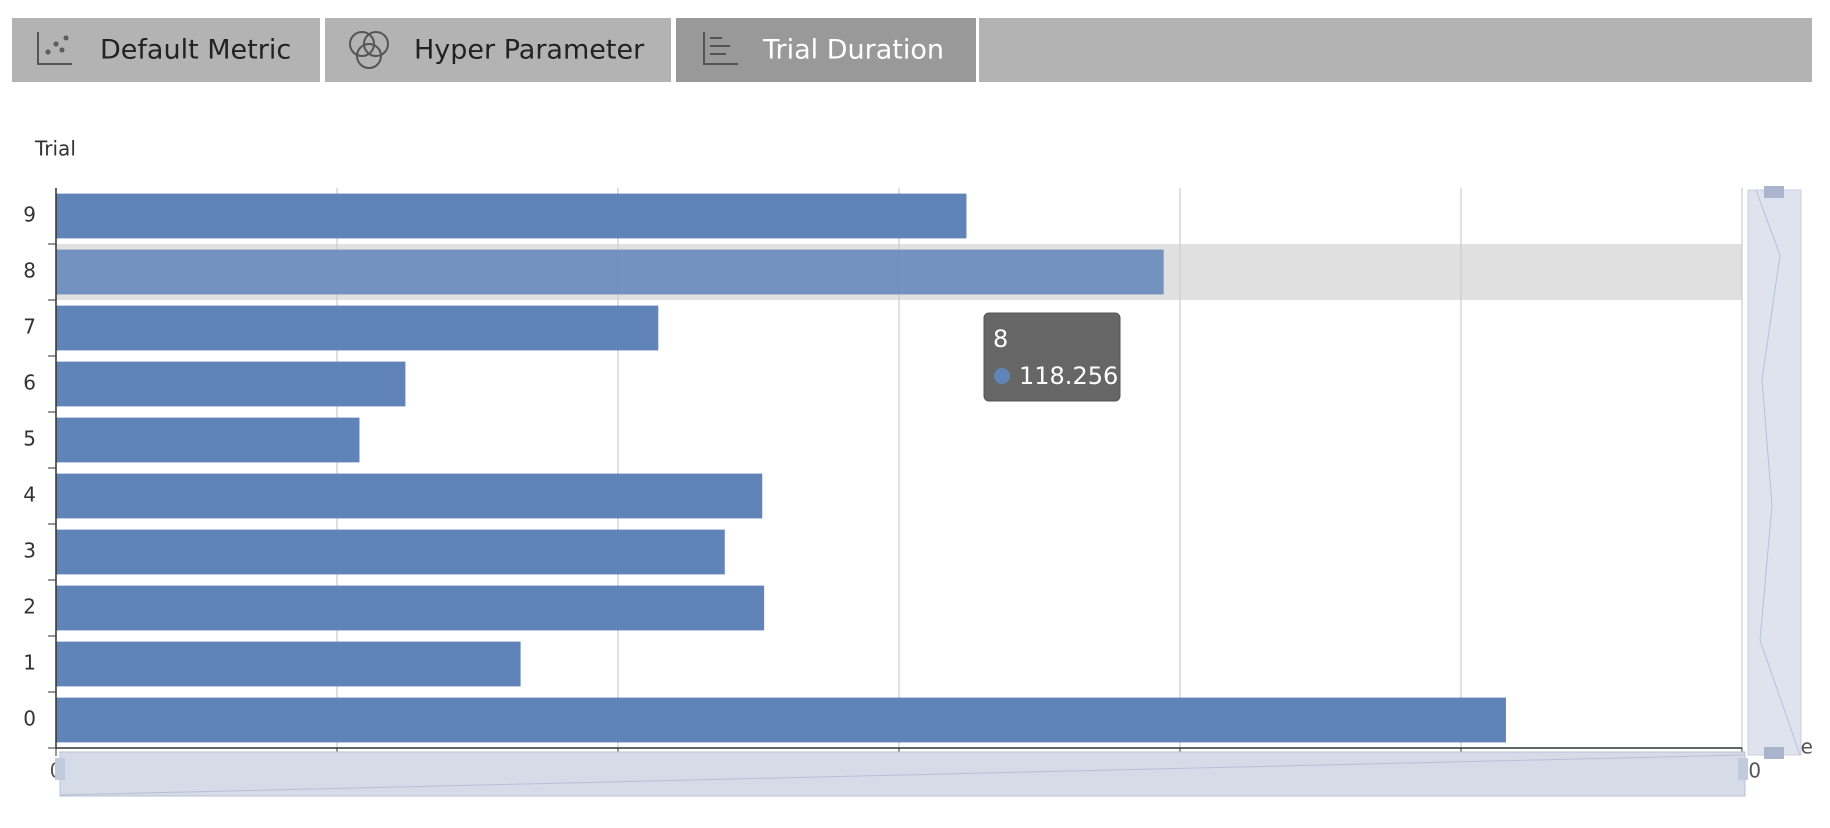  What do you see at coordinates (29, 607) in the screenshot?
I see `y-tick-label: 2` at bounding box center [29, 607].